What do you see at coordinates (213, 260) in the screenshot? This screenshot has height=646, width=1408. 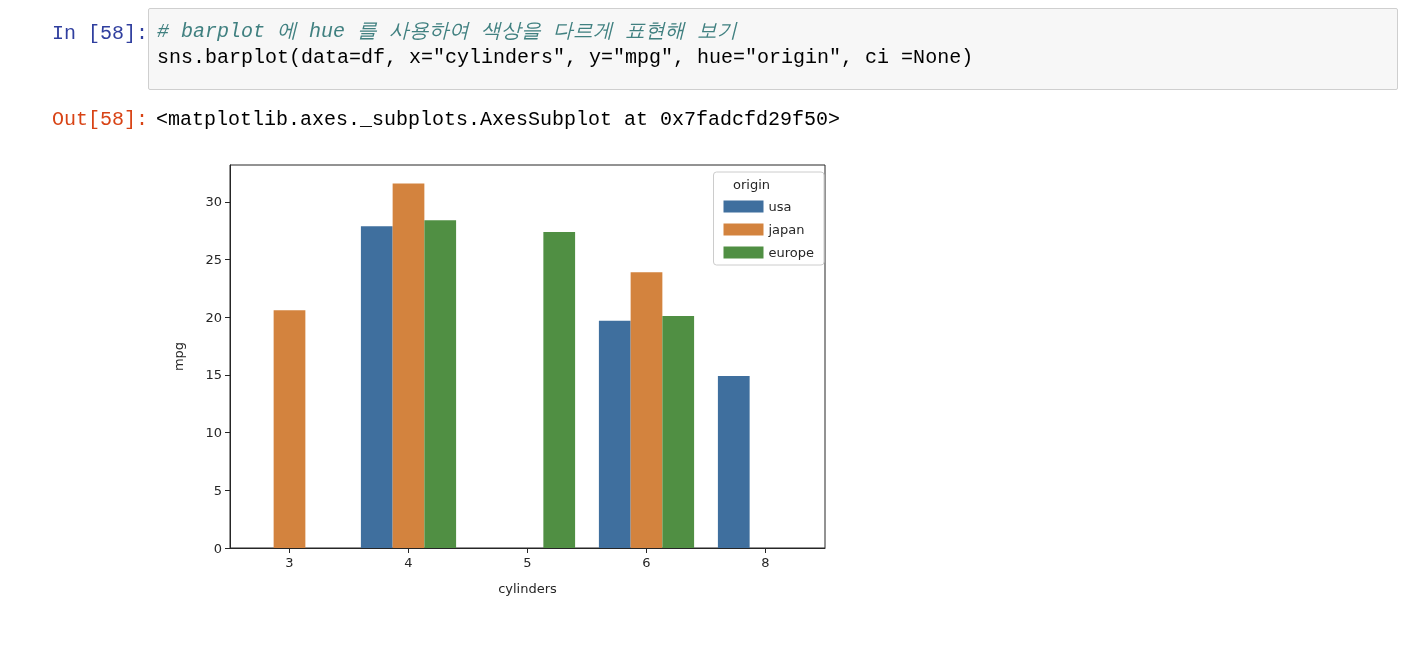 I see `y-tick-label: 25` at bounding box center [213, 260].